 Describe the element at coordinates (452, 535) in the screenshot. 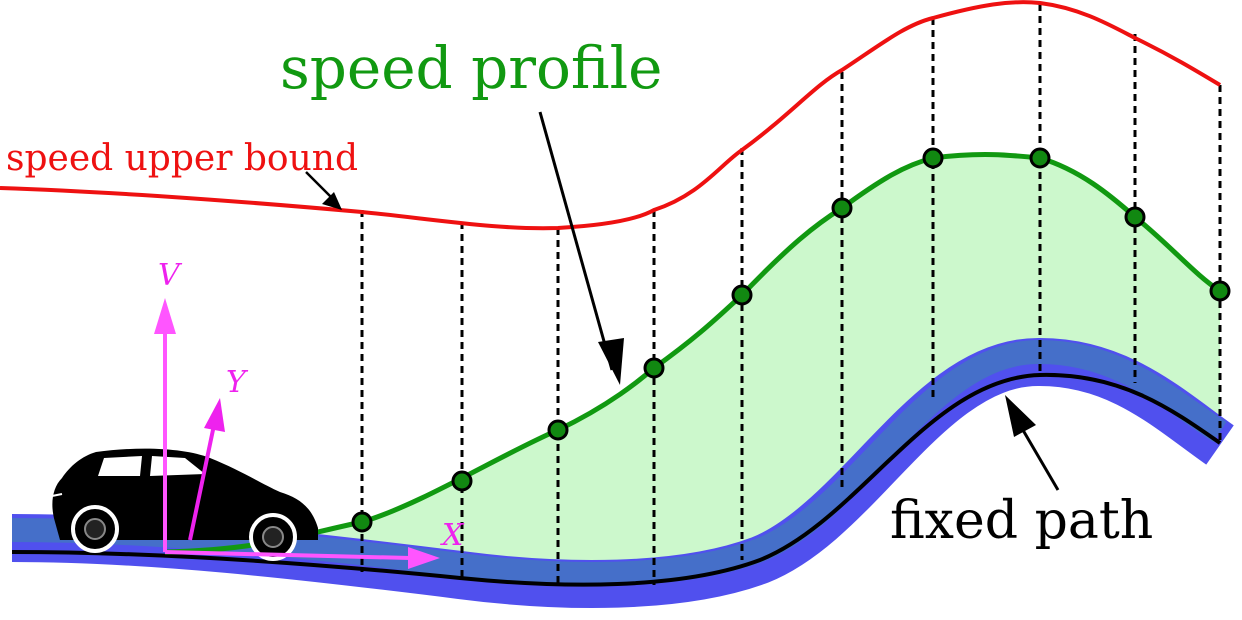

I see `axis-x-label: X` at that location.